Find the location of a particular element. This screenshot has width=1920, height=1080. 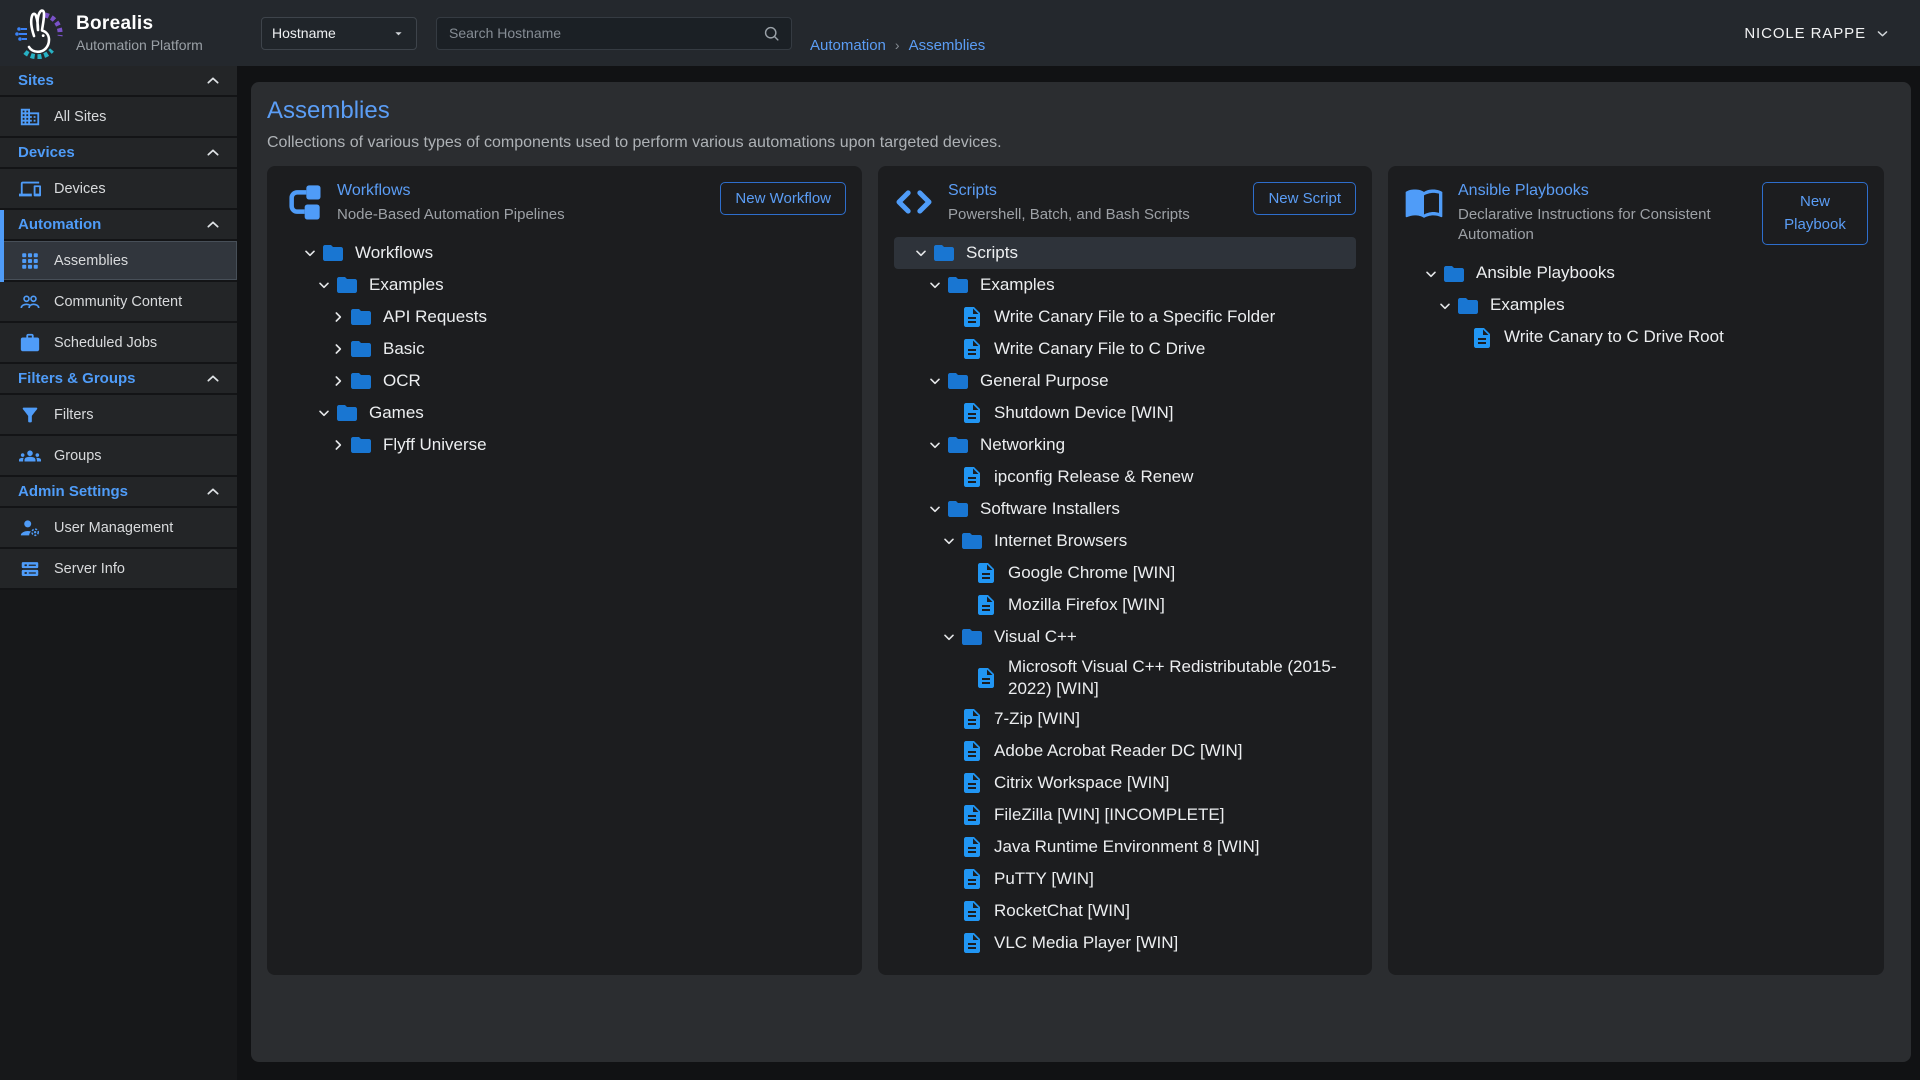

hostname-select: Hostname is located at coordinates (339, 33).